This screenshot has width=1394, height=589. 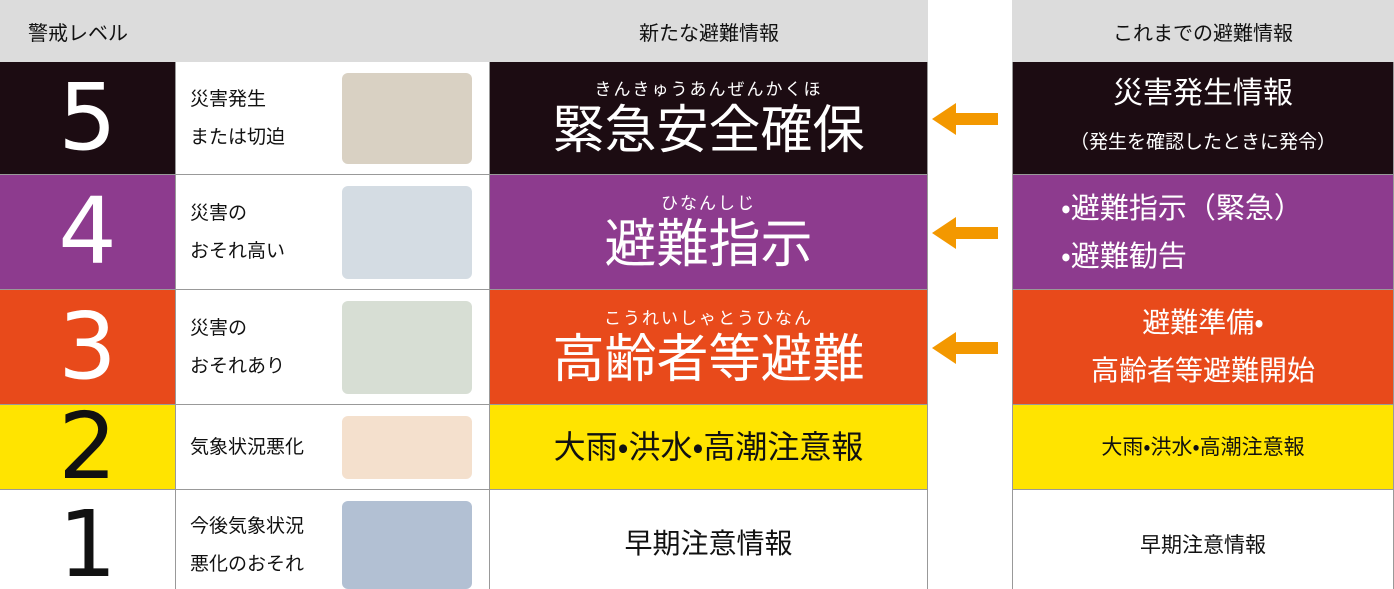 I want to click on situation-text: 災害発生, so click(x=228, y=99).